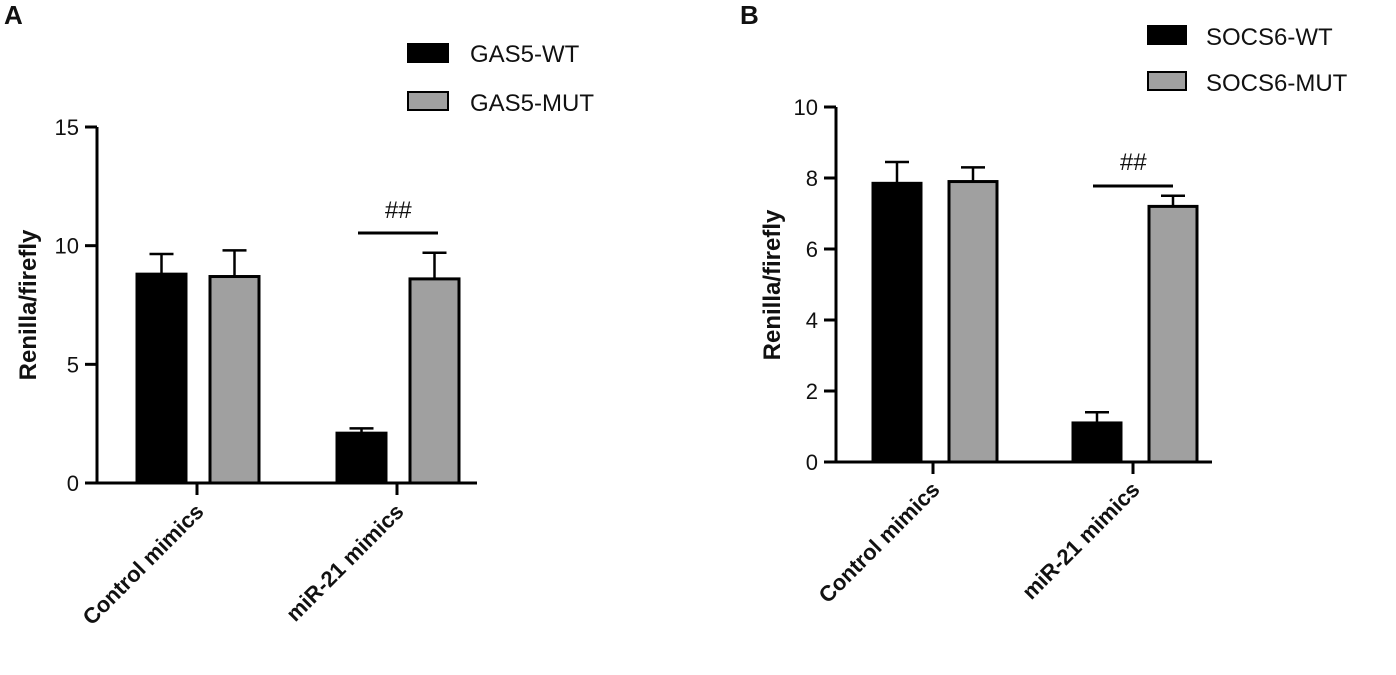  I want to click on panel-b-category-label: miR-21 mimics, so click(1080, 540).